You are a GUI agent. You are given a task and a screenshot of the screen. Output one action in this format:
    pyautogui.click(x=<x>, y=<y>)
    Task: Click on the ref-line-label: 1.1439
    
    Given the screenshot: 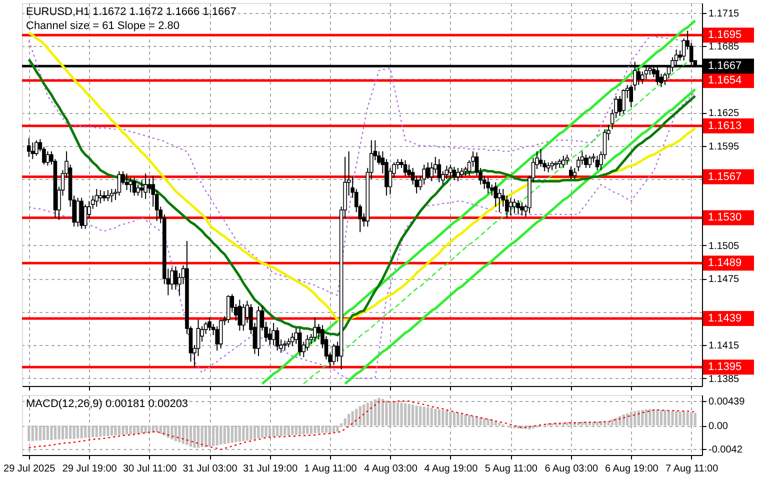 What is the action you would take?
    pyautogui.click(x=725, y=318)
    